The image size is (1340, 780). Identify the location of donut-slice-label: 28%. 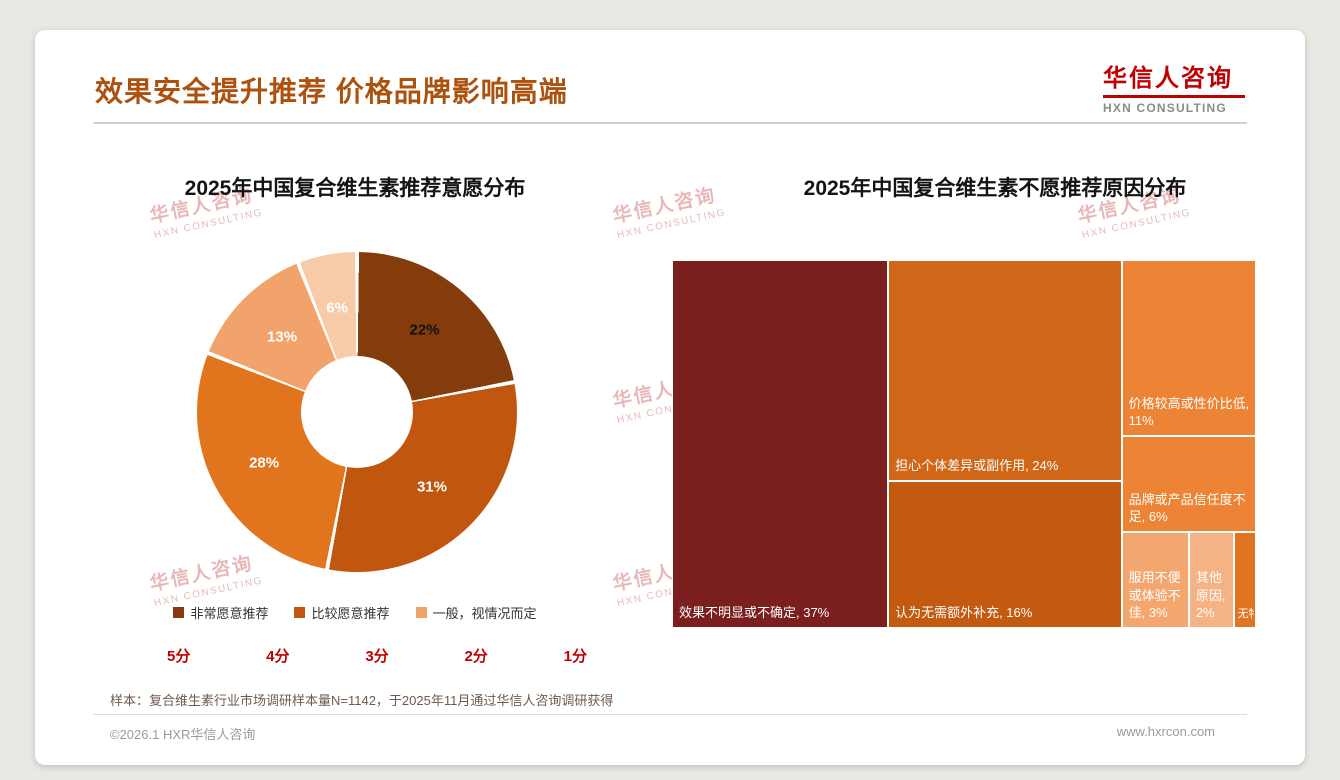
(264, 463).